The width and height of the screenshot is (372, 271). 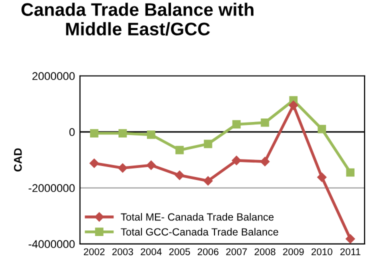 I want to click on x-tick-label: 2010, so click(x=322, y=252).